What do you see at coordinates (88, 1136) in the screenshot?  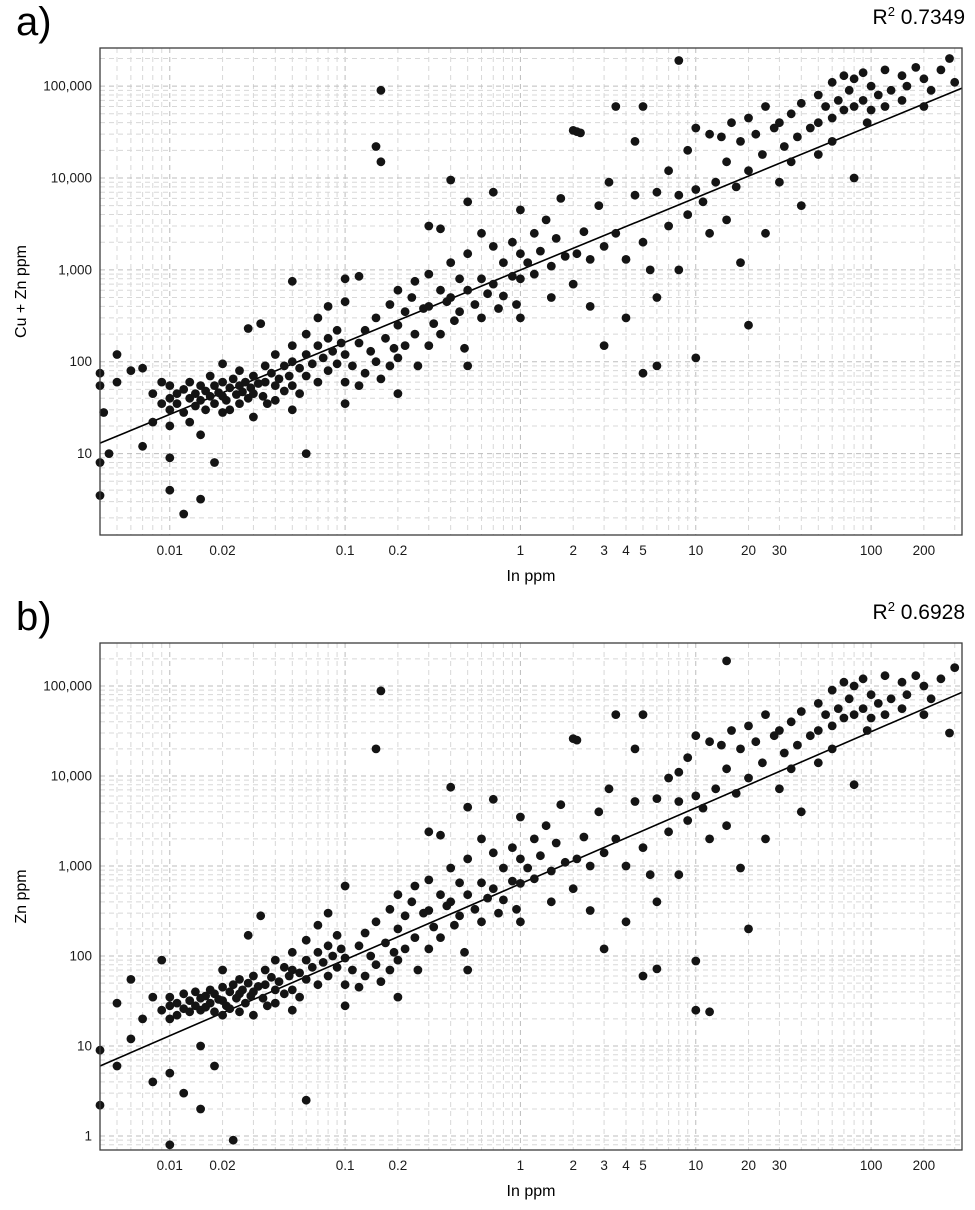 I see `y-tick-label: 1` at bounding box center [88, 1136].